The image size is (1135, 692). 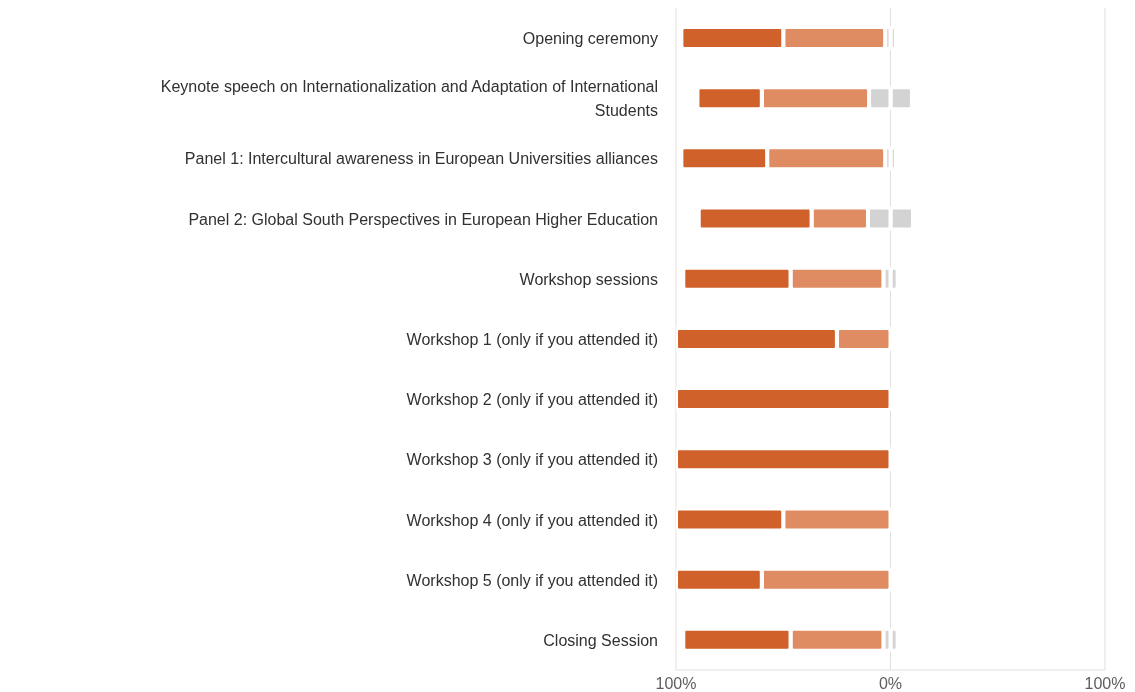 What do you see at coordinates (532, 520) in the screenshot?
I see `y-tick-label: Workshop 4 (only if you attended it)` at bounding box center [532, 520].